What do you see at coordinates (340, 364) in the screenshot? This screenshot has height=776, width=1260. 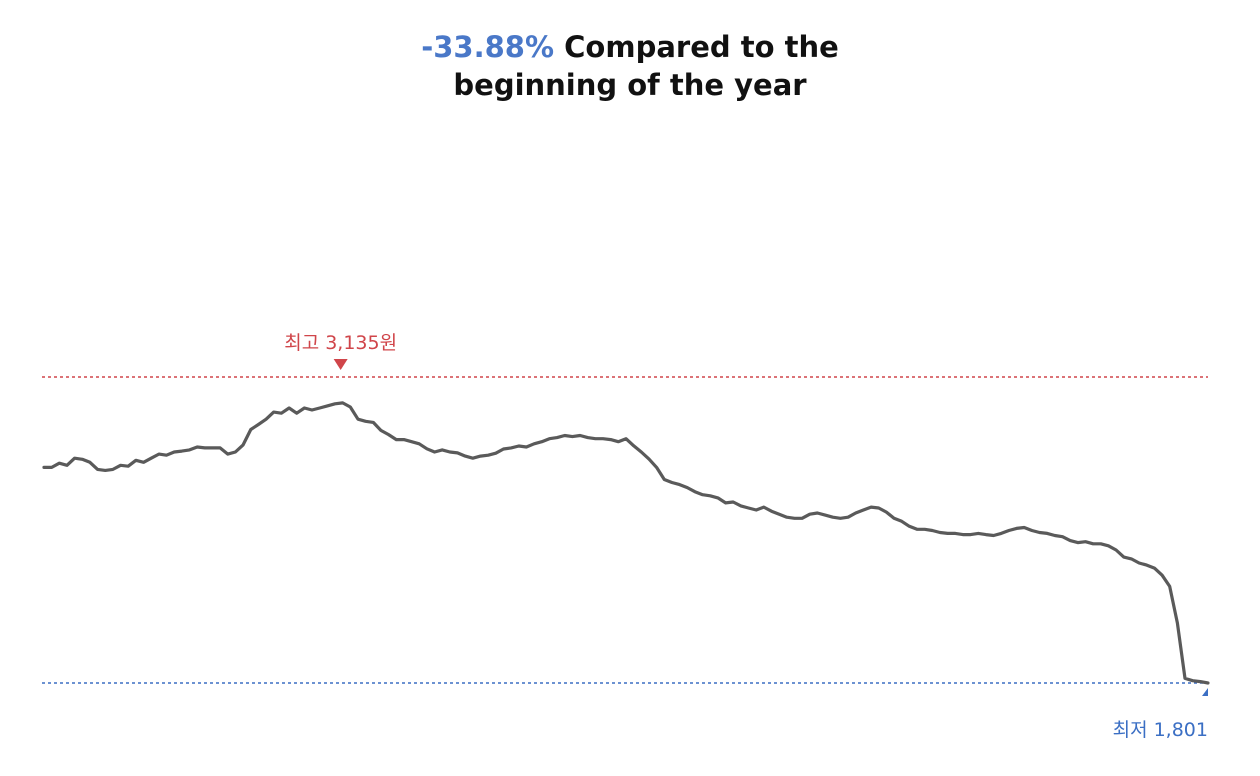 I see `high-marker-triangle` at bounding box center [340, 364].